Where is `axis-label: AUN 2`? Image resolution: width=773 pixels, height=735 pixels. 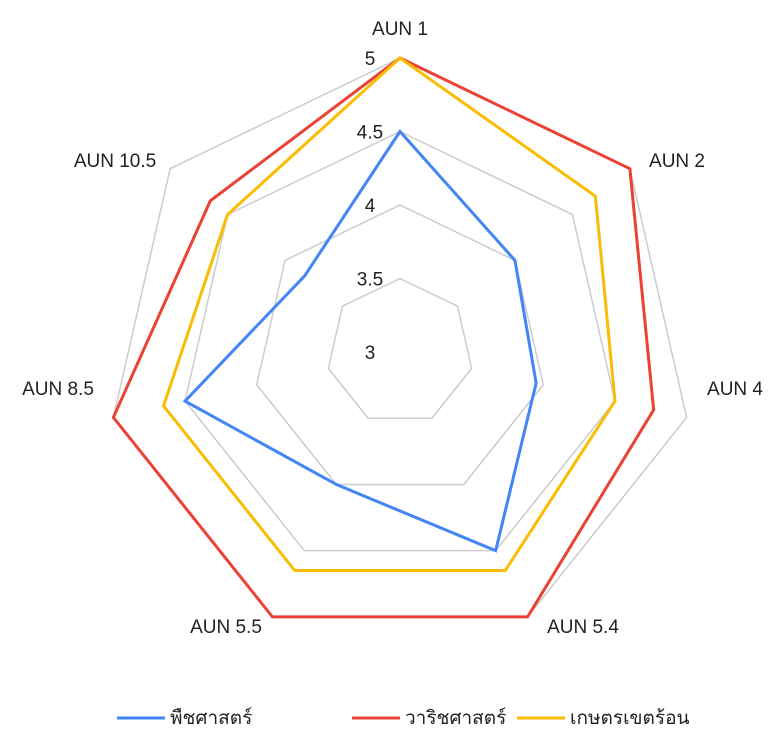 axis-label: AUN 2 is located at coordinates (677, 161).